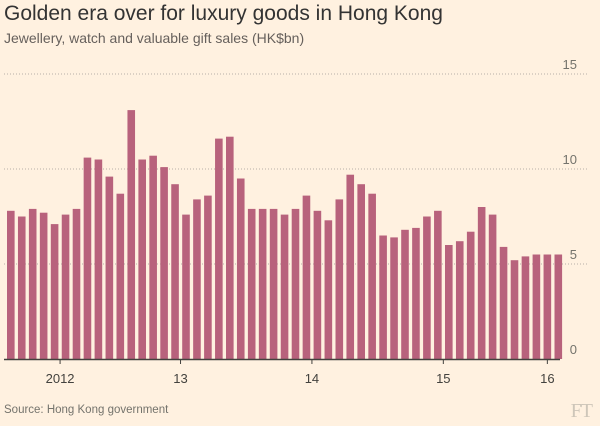  I want to click on x-tick-labels: 2012 13 14 15 16, so click(300, 372).